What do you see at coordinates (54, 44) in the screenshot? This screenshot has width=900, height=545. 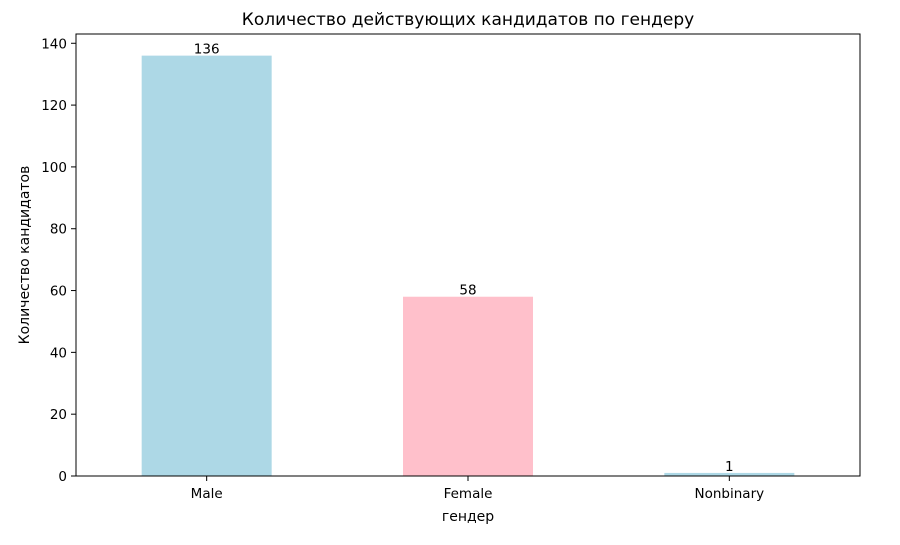 I see `y-tick-label: 140` at bounding box center [54, 44].